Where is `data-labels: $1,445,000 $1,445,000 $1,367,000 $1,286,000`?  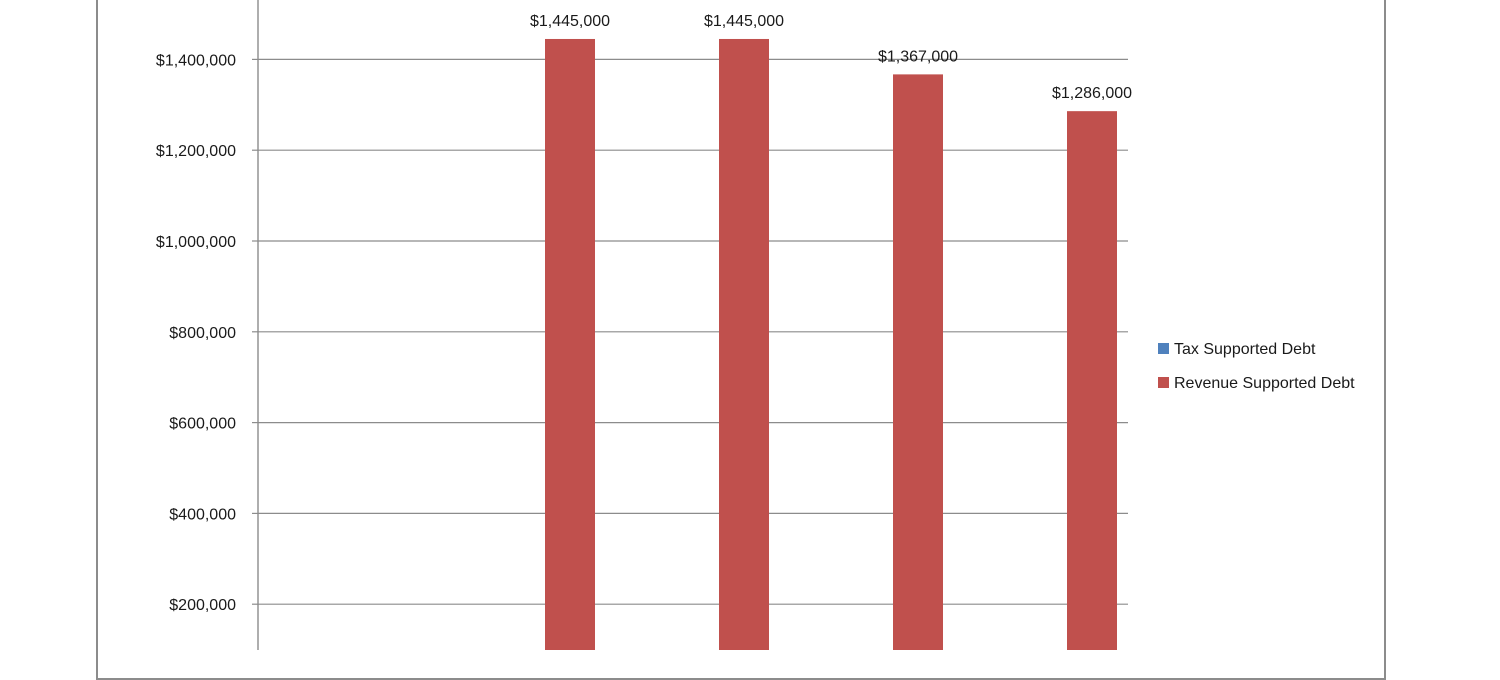 data-labels: $1,445,000 $1,445,000 $1,367,000 $1,286,000 is located at coordinates (831, 57).